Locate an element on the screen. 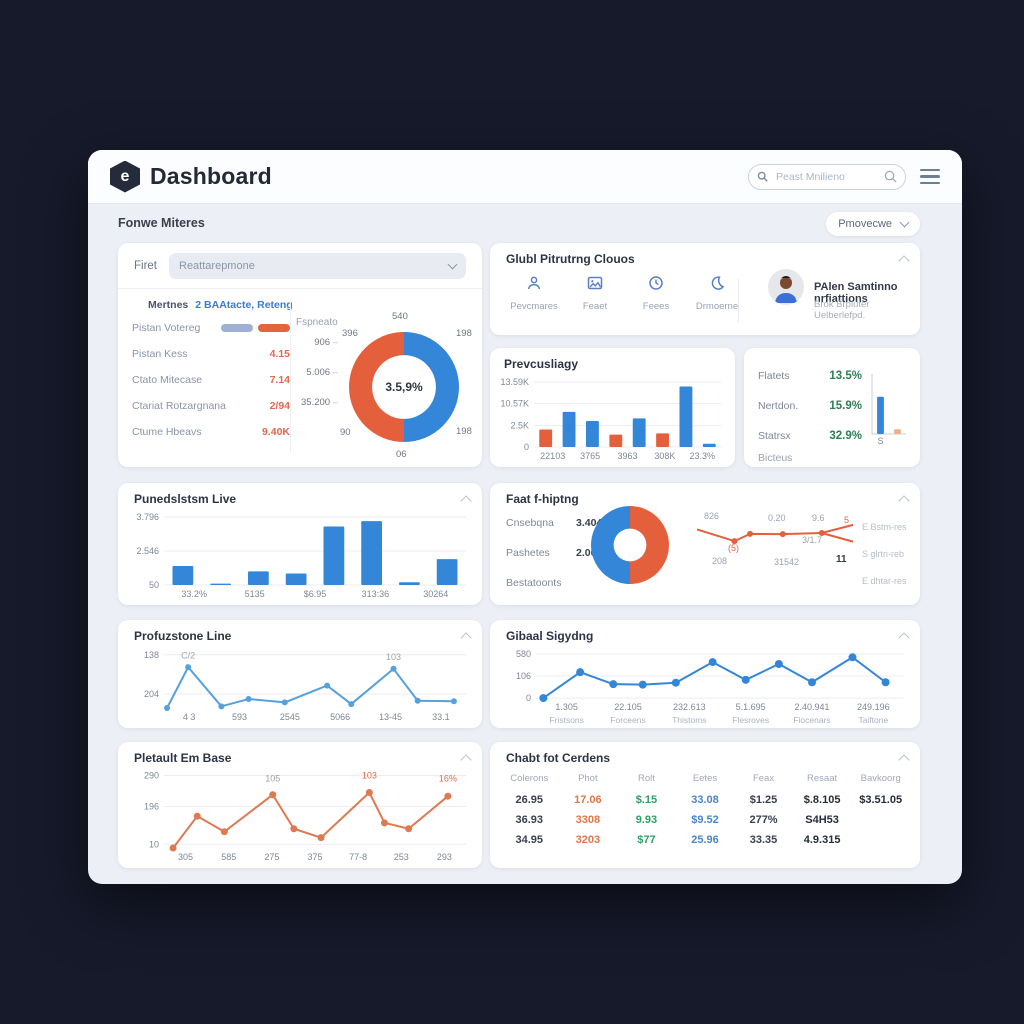 The image size is (1024, 1024). quick-stat-users: Pevcmares is located at coordinates (534, 293).